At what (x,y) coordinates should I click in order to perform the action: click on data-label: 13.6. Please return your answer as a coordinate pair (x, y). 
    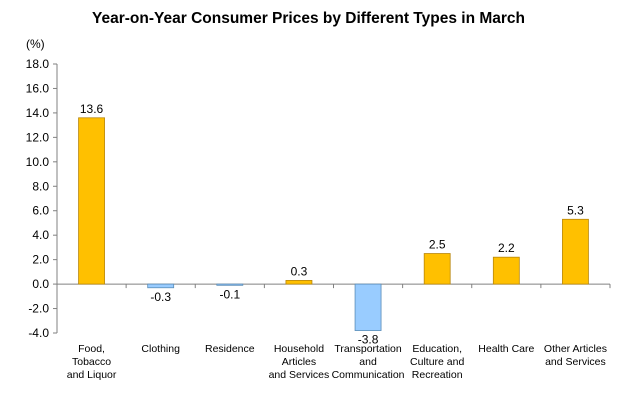
    Looking at the image, I should click on (92, 109).